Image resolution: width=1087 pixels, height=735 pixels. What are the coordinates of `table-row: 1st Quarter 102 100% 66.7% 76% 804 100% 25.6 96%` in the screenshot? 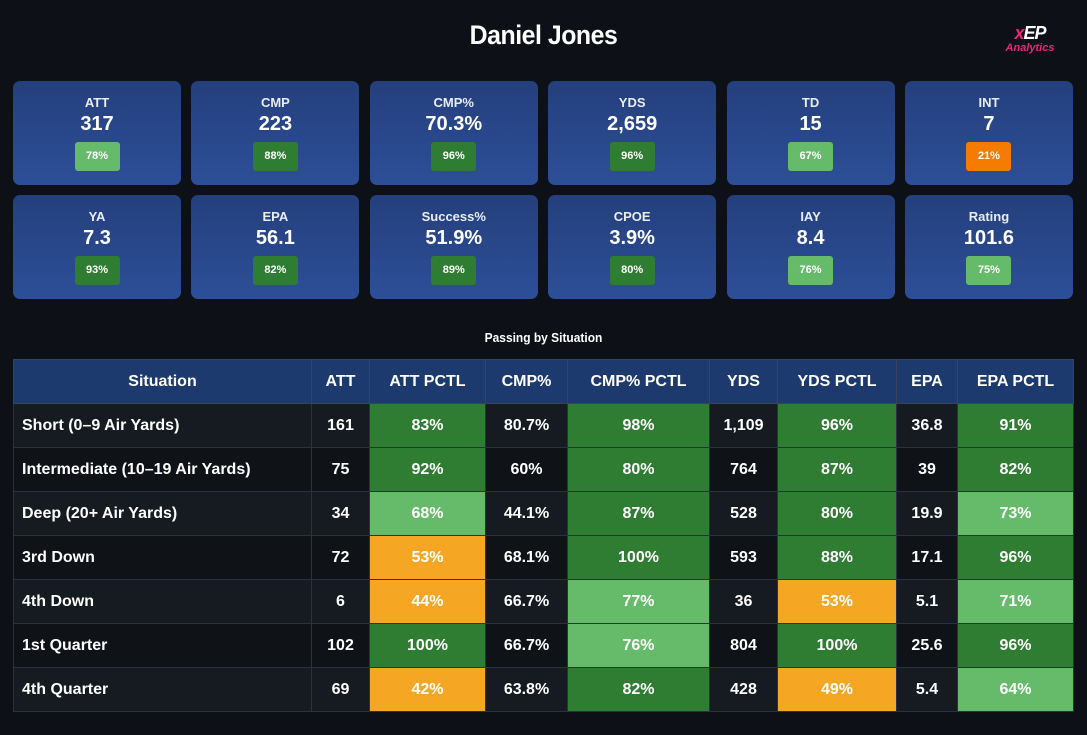 It's located at (543, 645).